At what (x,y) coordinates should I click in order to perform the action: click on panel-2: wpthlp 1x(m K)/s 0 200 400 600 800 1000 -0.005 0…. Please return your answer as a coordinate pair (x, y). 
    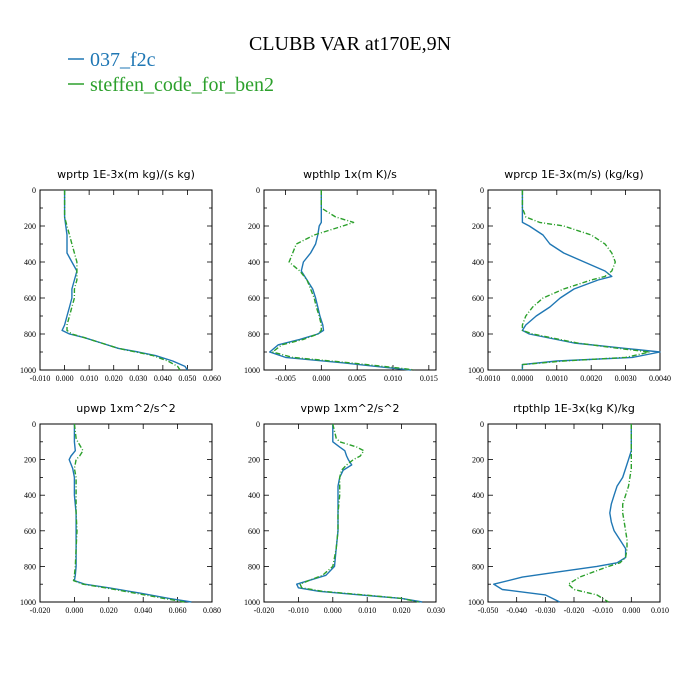
    Looking at the image, I should click on (341, 275).